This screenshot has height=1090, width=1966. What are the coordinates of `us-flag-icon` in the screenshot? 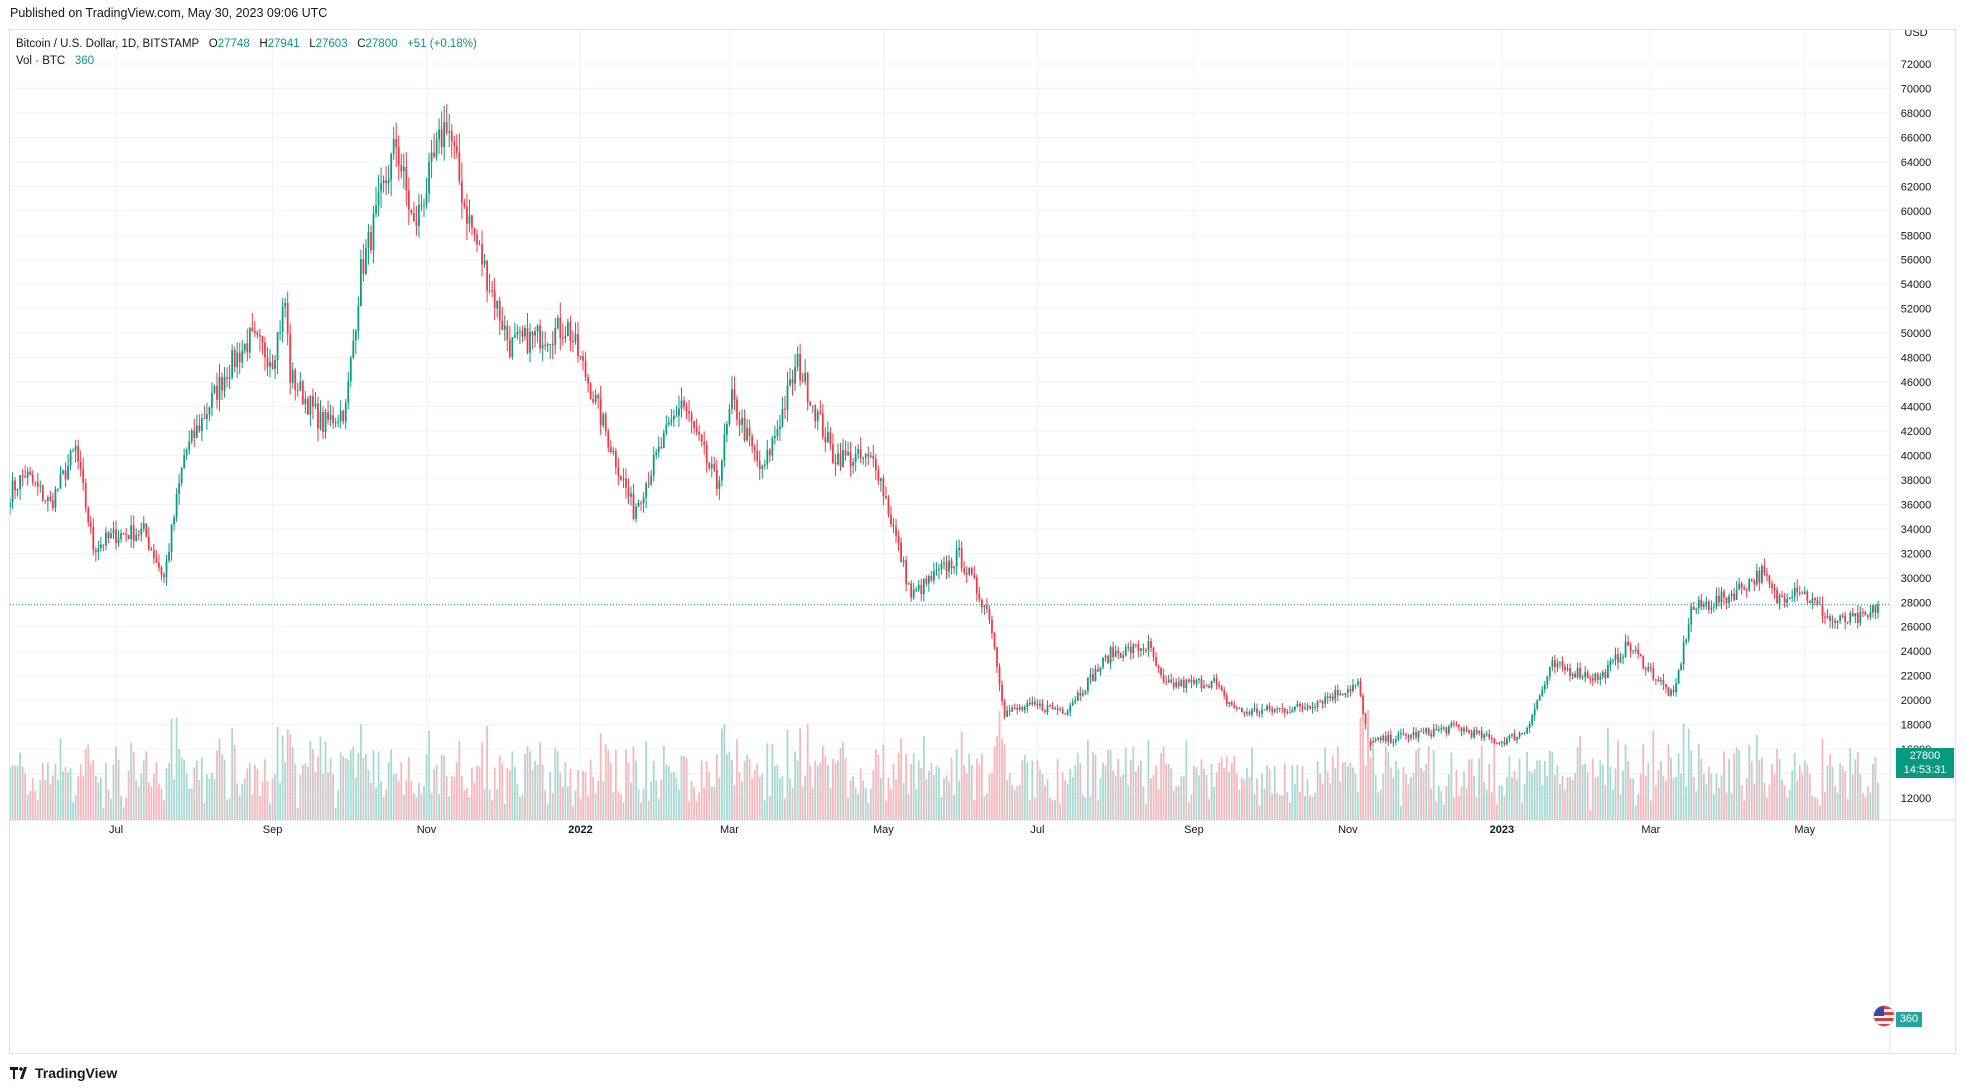 It's located at (1884, 1016).